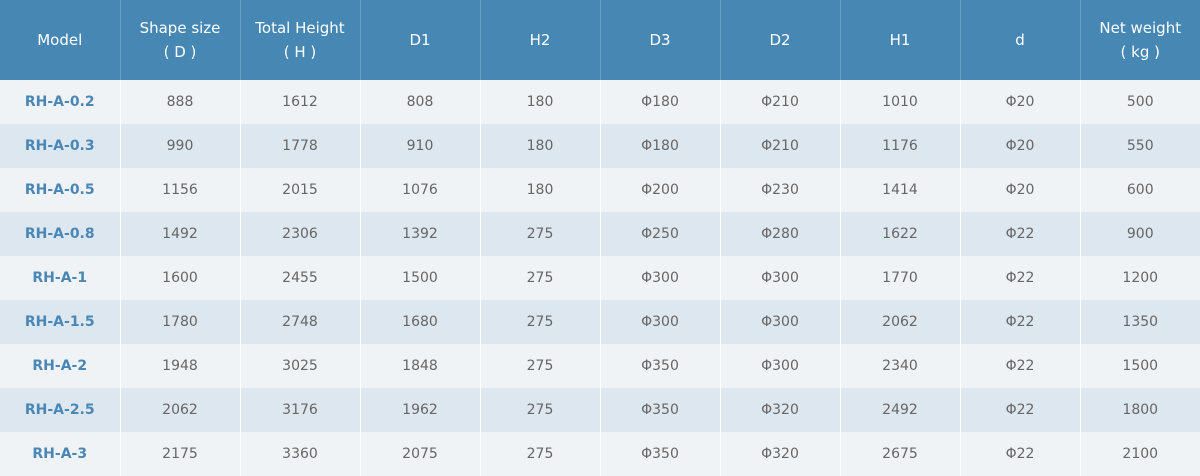 The image size is (1200, 476). I want to click on header-unit: ( kg ), so click(1140, 52).